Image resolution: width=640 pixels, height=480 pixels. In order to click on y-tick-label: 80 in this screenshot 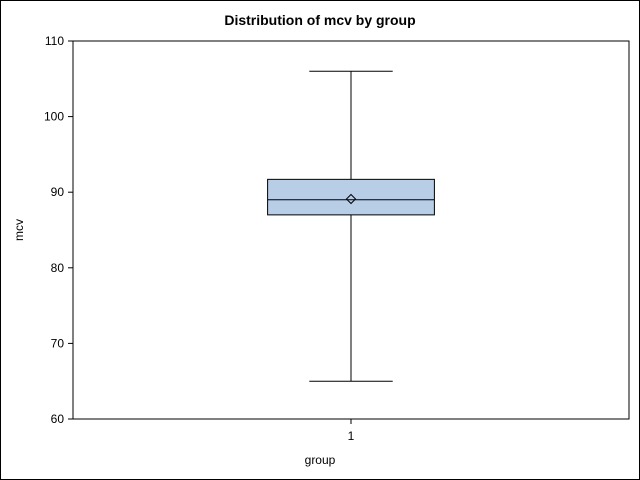, I will do `click(58, 268)`.